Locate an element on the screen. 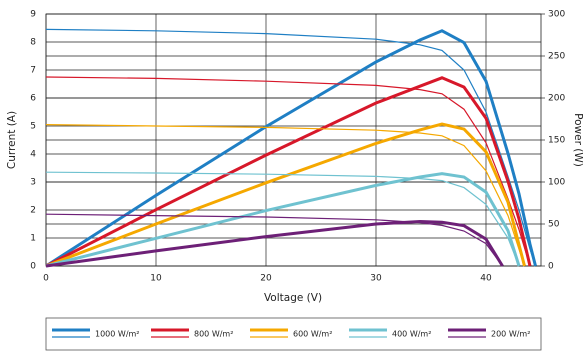 The width and height of the screenshot is (584, 361). x-tick-label: 40 is located at coordinates (486, 279).